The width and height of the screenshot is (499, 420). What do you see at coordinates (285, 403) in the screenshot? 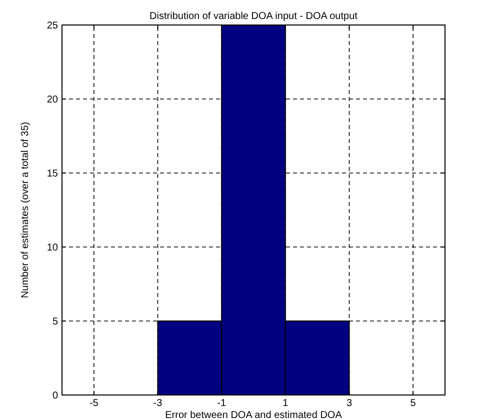
I see `x-tick-label: 1` at bounding box center [285, 403].